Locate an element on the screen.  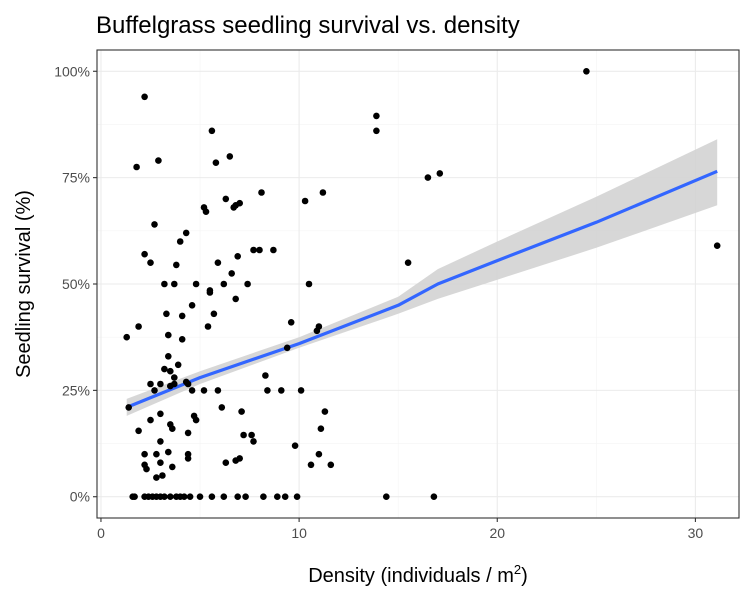
y-tick-label: 0% is located at coordinates (80, 497).